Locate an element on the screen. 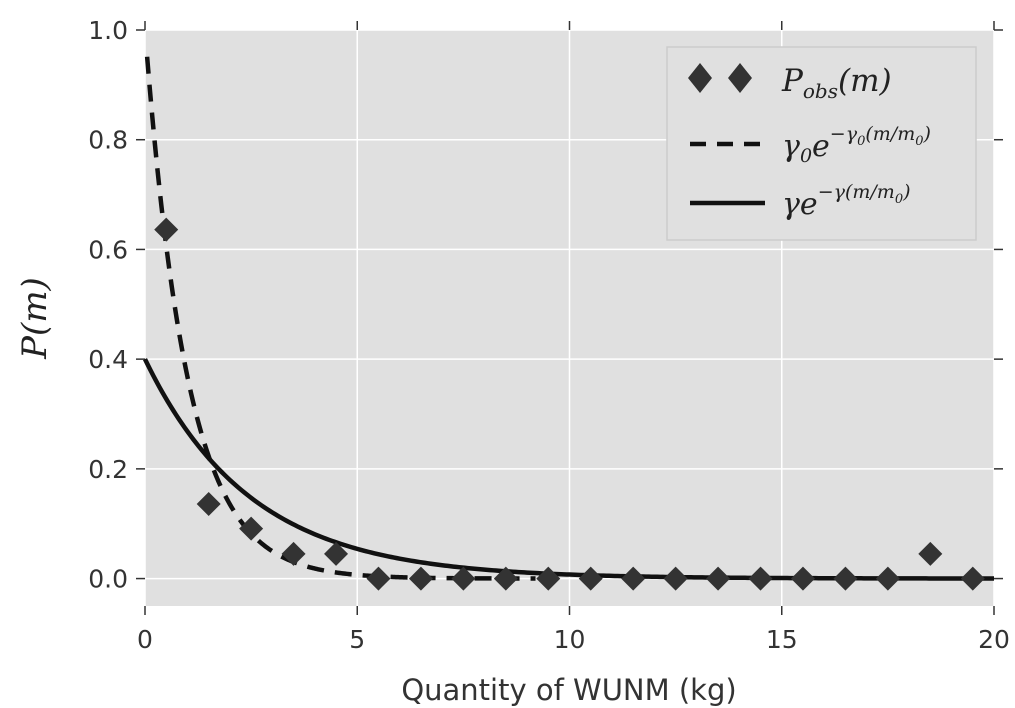 The image size is (1015, 708). y-tick-label: 0.0 is located at coordinates (108, 579).